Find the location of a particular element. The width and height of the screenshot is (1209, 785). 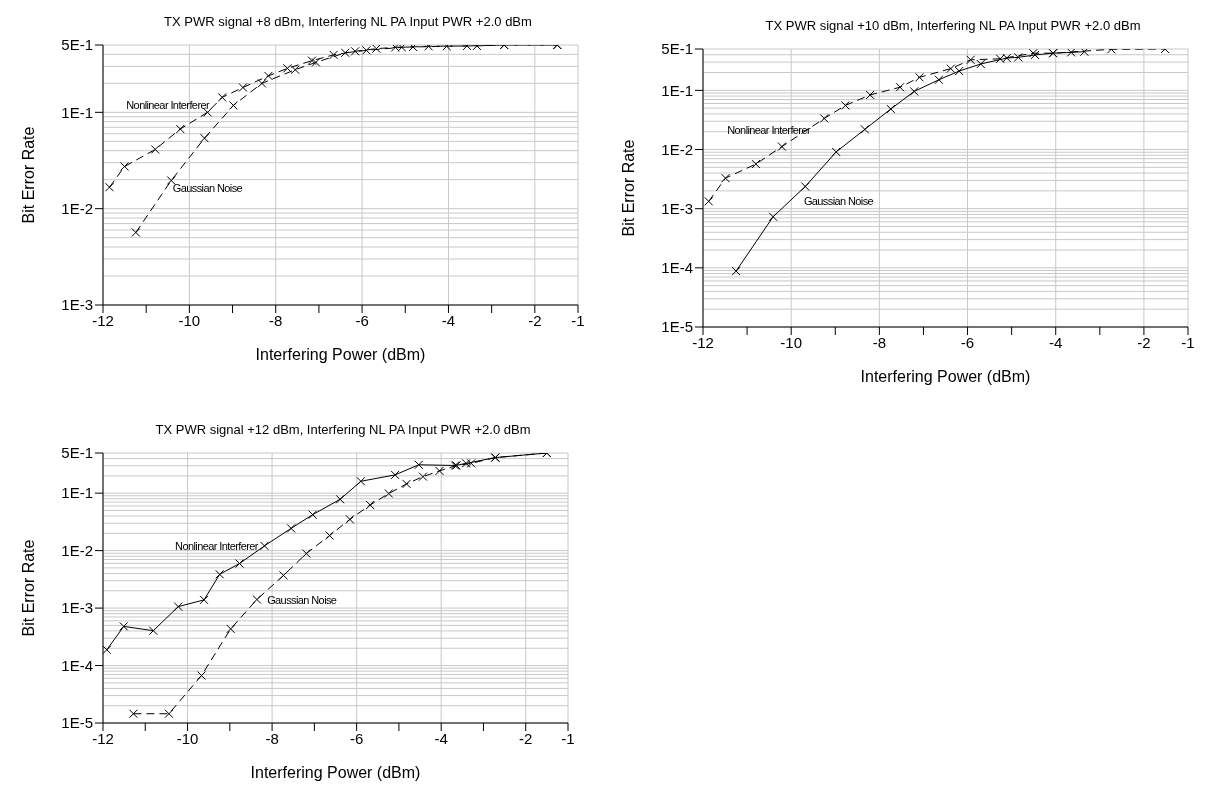

chart-title: TX PWR signal +8 dBm, Interfering NL PA Input PWR +2.0 dBm is located at coordinates (348, 21).